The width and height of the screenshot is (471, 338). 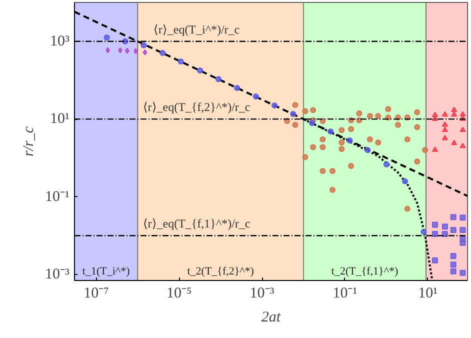 What do you see at coordinates (271, 318) in the screenshot?
I see `x-axis-title: 2at` at bounding box center [271, 318].